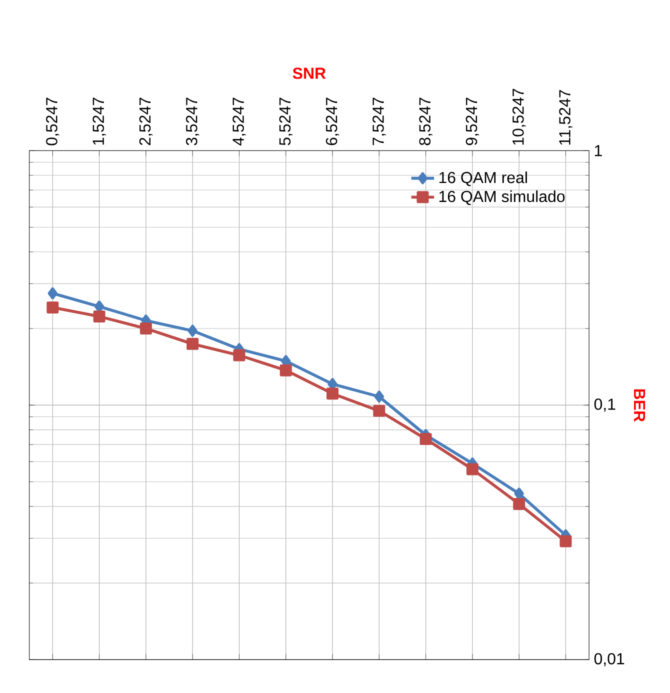 This screenshot has width=670, height=693. Describe the element at coordinates (519, 116) in the screenshot. I see `x-tick-label: 10,5247` at that location.